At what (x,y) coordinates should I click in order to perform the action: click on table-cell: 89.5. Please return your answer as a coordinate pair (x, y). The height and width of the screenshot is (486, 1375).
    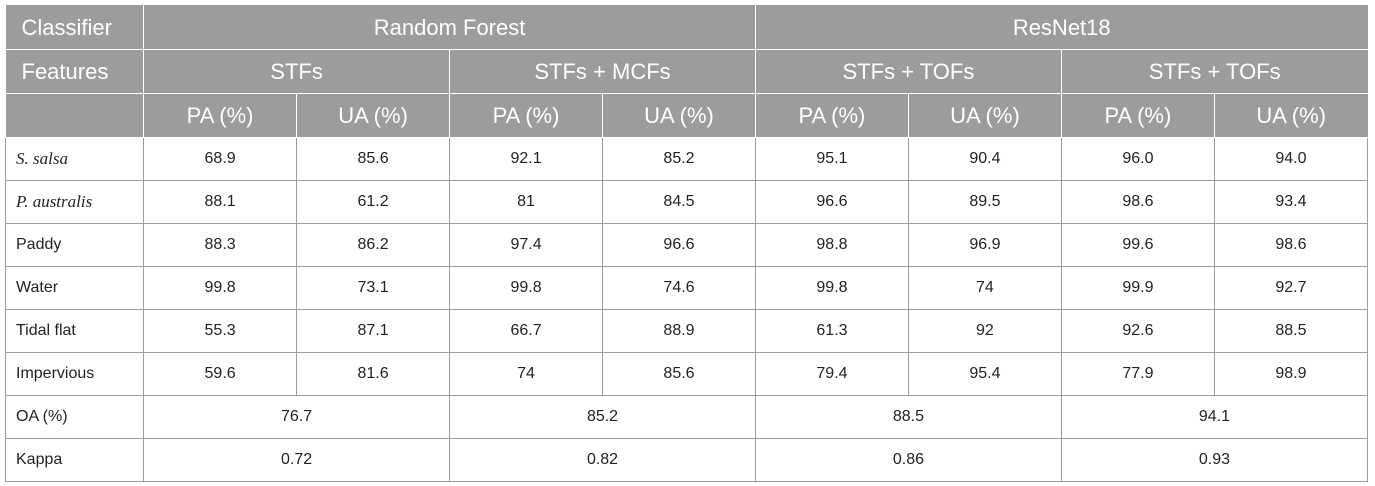
    Looking at the image, I should click on (984, 202).